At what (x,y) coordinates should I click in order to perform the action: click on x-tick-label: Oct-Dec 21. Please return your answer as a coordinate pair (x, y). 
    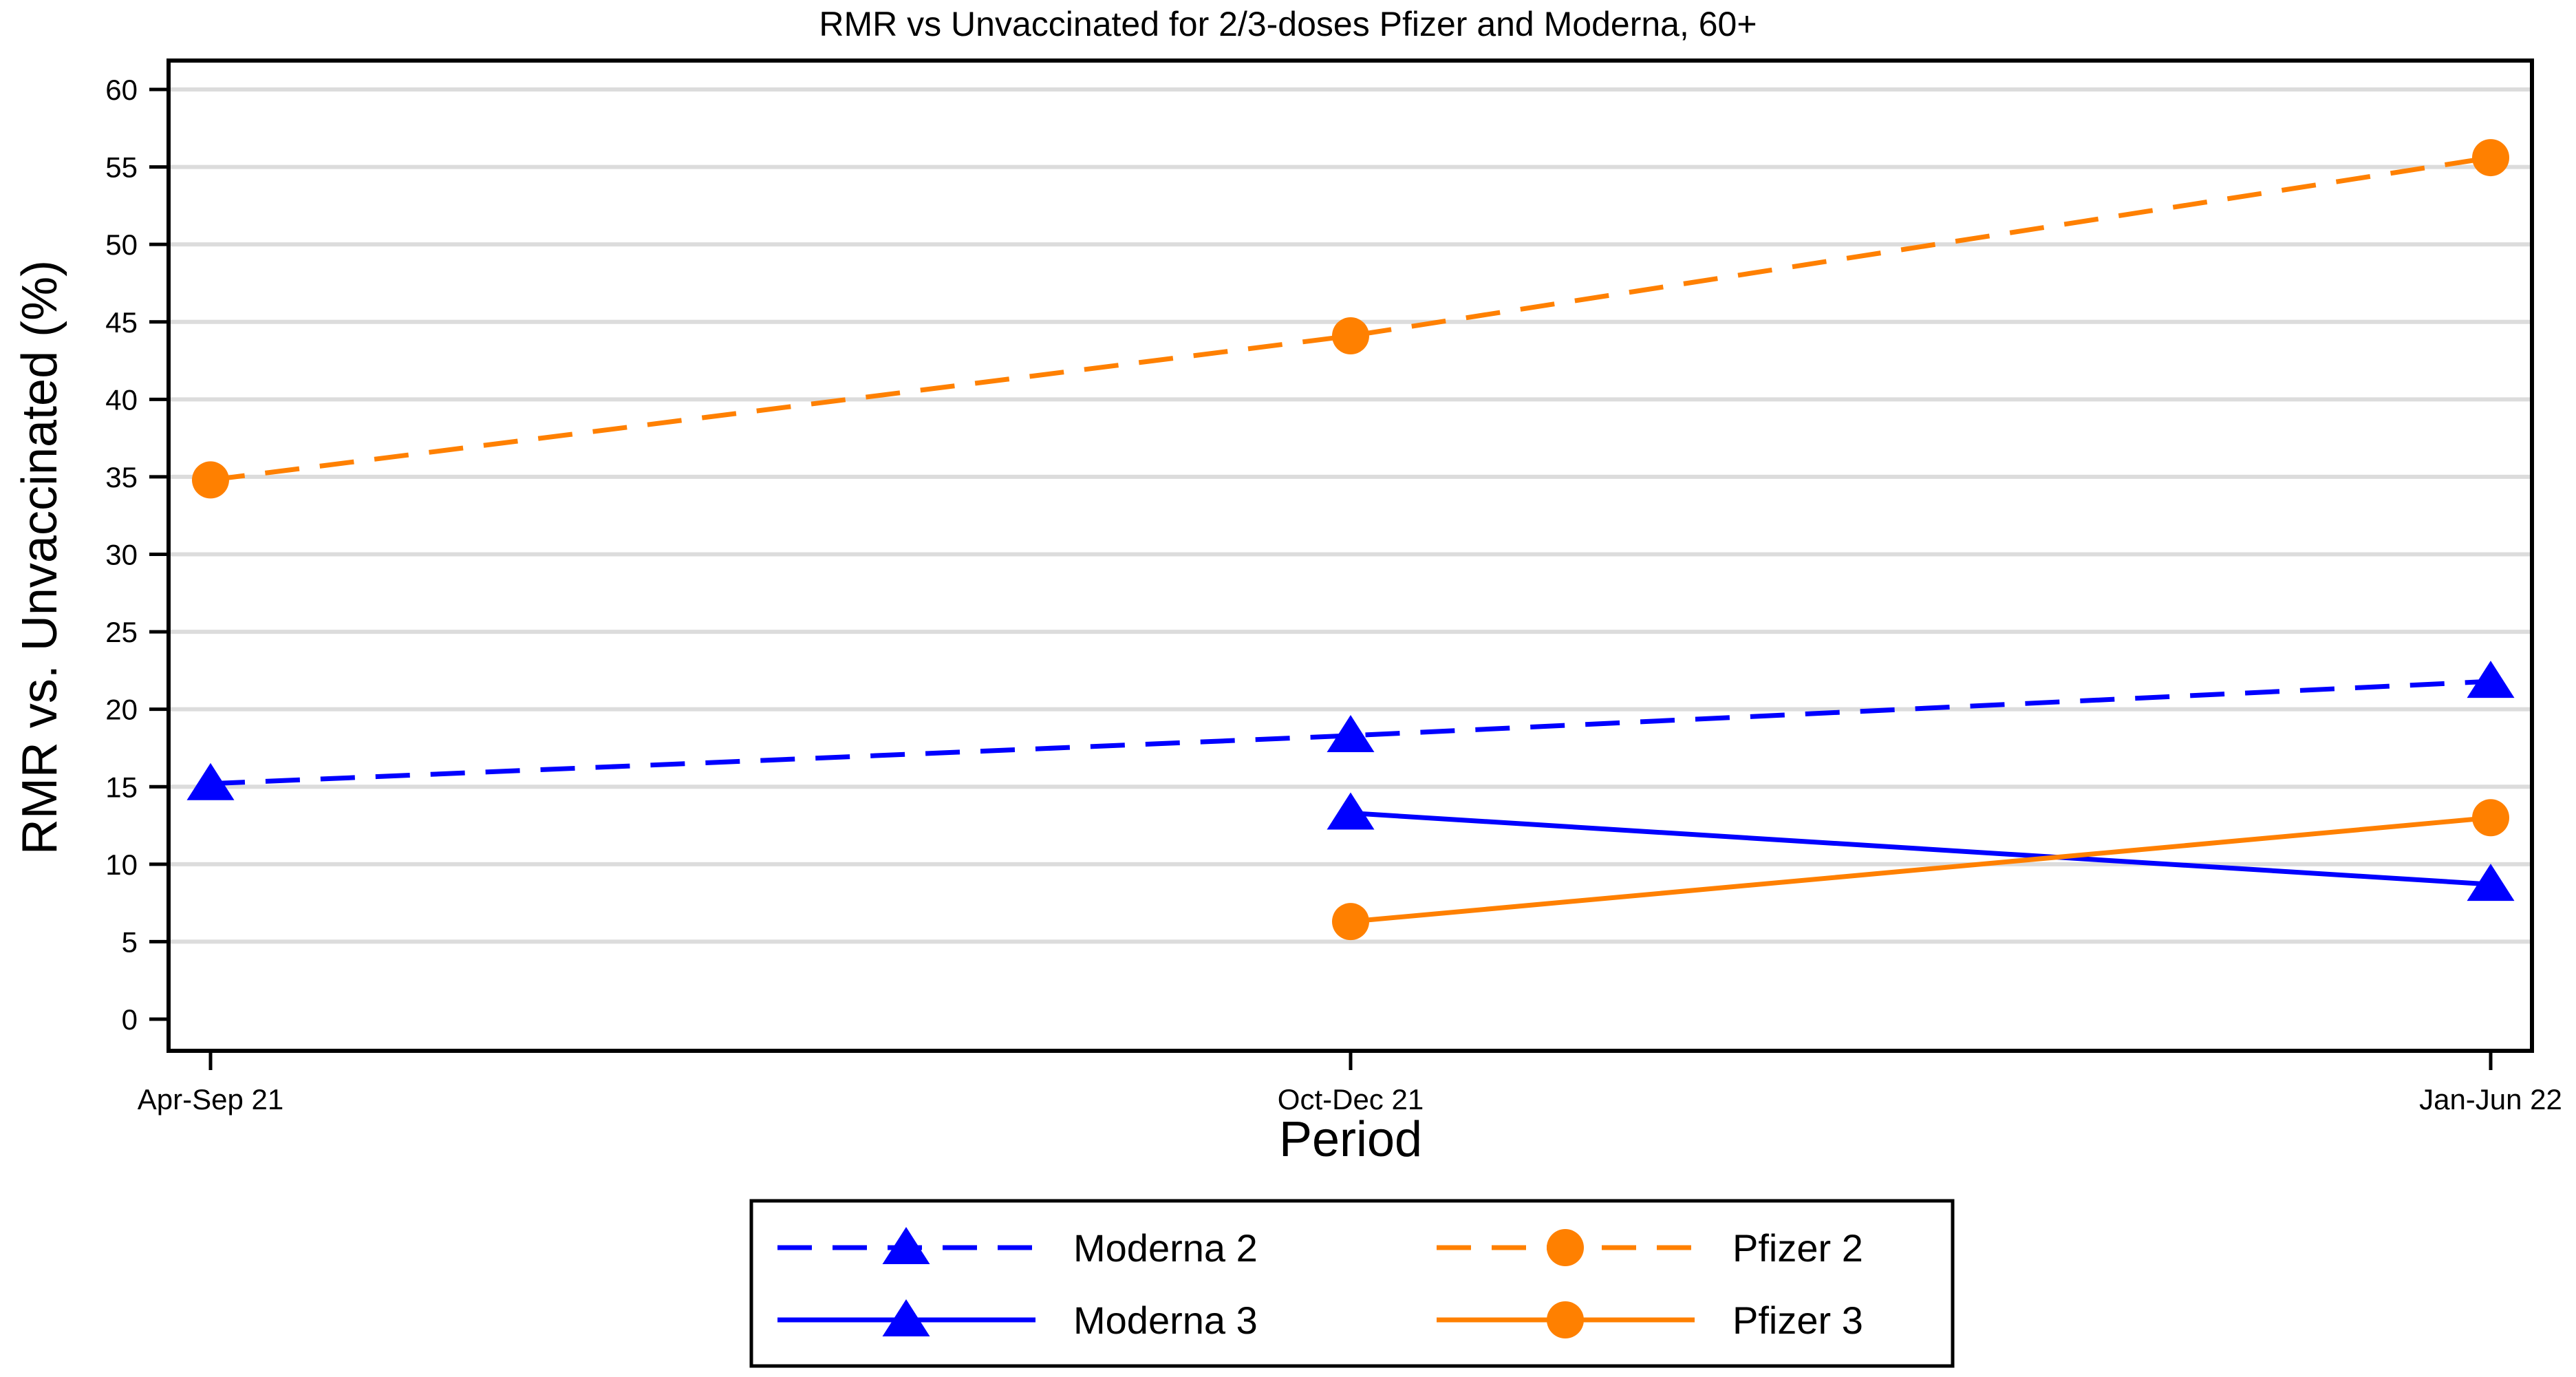
    Looking at the image, I should click on (1351, 1099).